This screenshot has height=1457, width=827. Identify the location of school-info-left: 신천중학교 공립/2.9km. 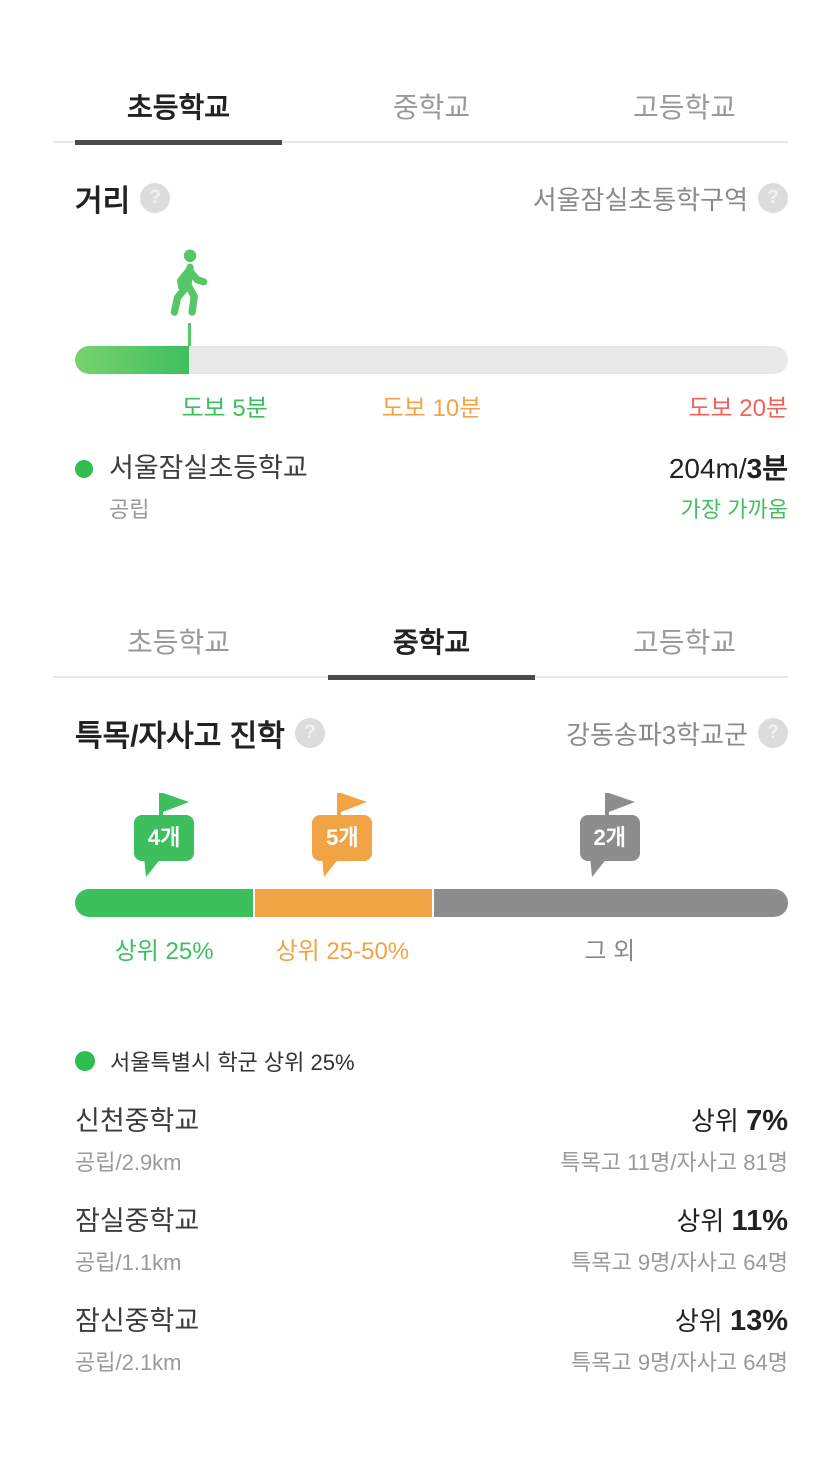
(137, 1140).